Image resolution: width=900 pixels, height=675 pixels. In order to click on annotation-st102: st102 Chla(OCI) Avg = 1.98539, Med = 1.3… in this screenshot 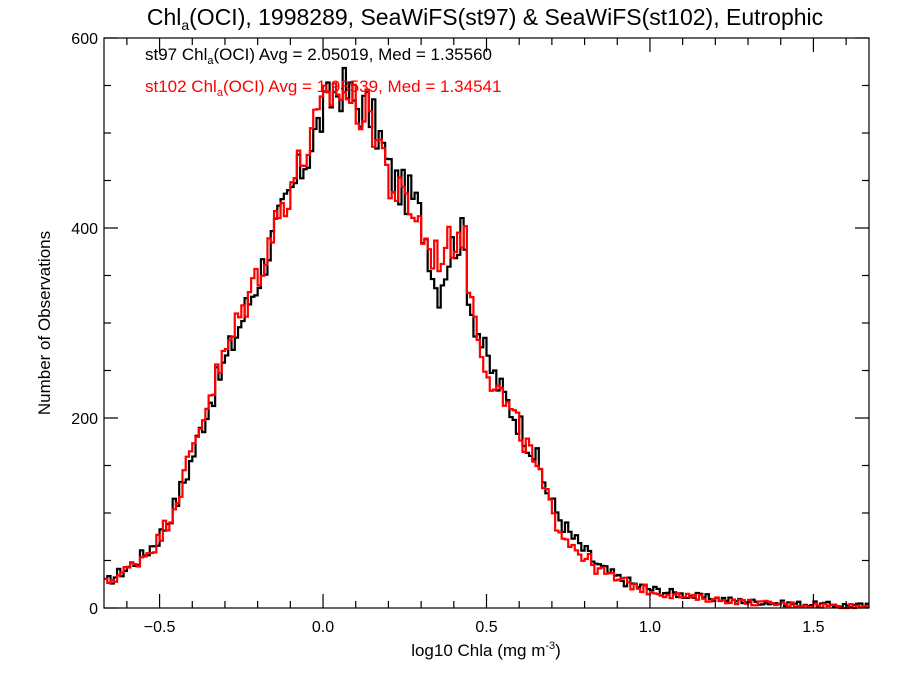, I will do `click(323, 88)`.